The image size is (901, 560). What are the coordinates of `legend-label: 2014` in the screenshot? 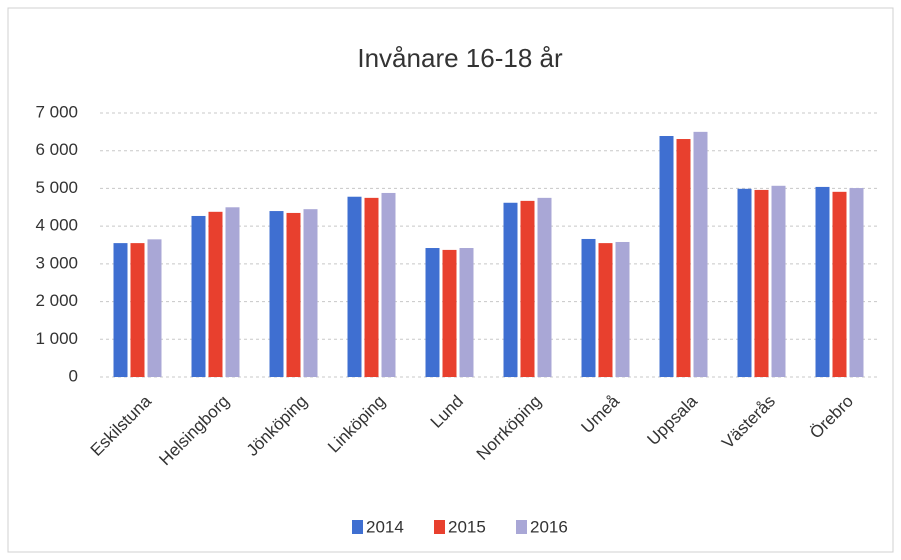 It's located at (385, 526).